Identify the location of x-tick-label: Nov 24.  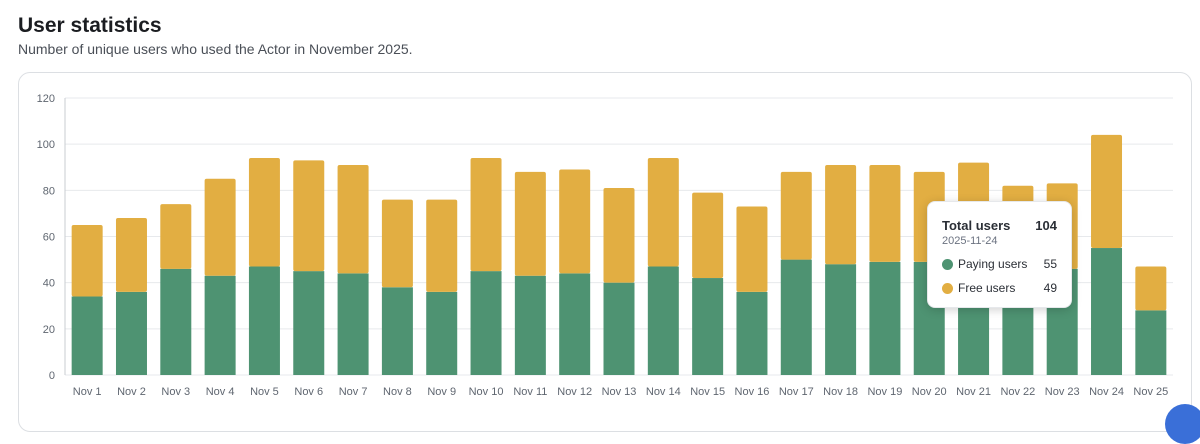
(1106, 392).